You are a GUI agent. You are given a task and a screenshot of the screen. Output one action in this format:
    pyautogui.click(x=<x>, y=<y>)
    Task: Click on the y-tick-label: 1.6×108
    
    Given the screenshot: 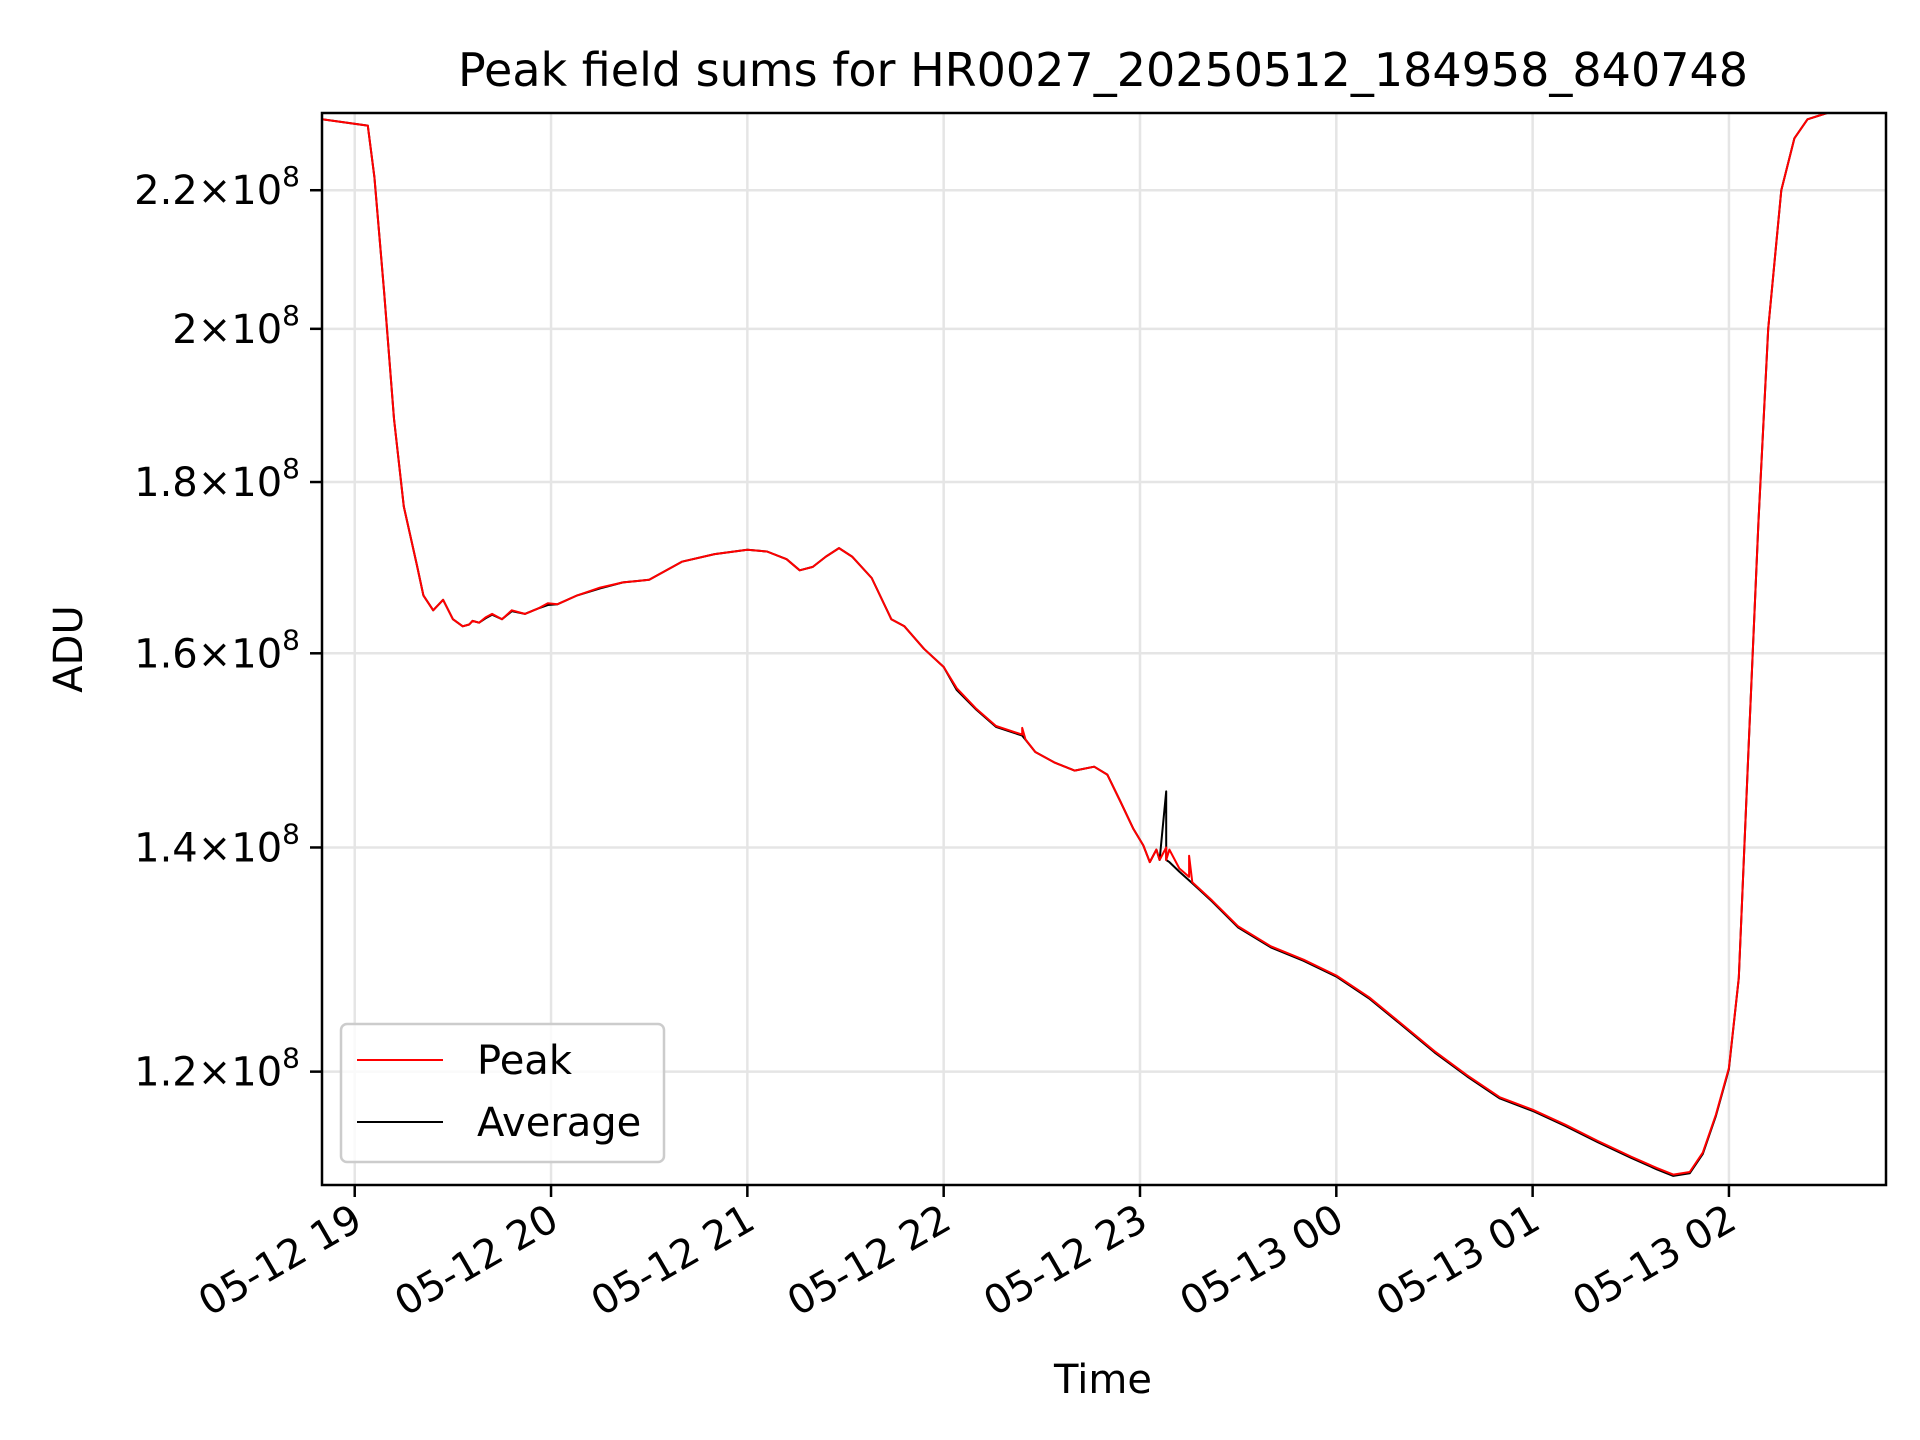 What is the action you would take?
    pyautogui.click(x=217, y=650)
    